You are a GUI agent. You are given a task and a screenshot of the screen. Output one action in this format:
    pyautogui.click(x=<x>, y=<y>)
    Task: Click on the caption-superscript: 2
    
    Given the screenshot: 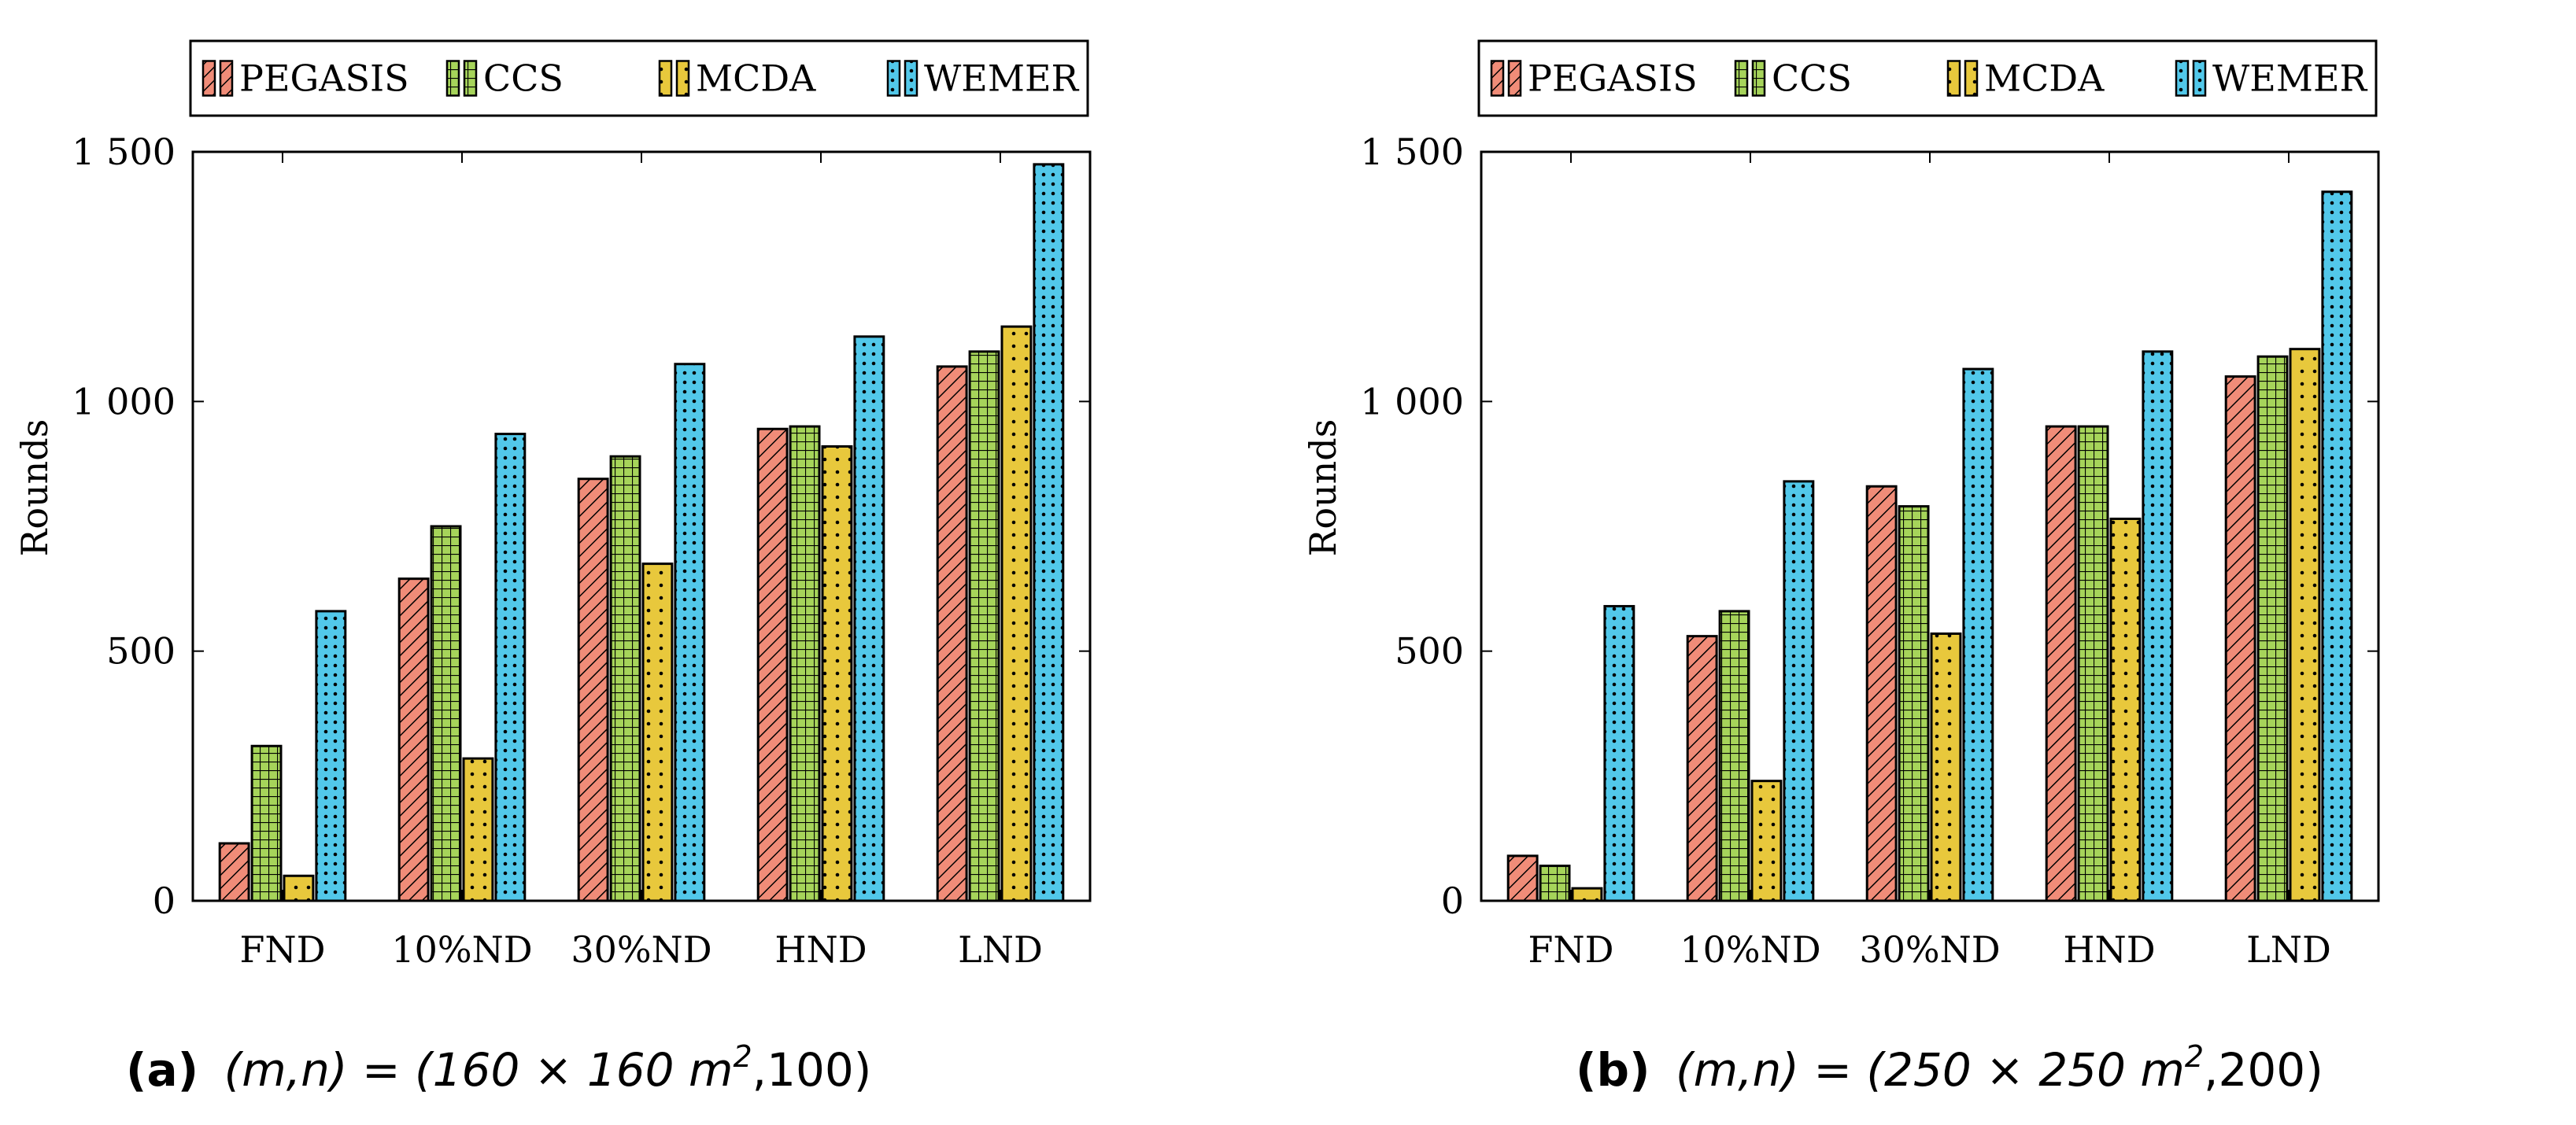 What is the action you would take?
    pyautogui.click(x=742, y=1056)
    